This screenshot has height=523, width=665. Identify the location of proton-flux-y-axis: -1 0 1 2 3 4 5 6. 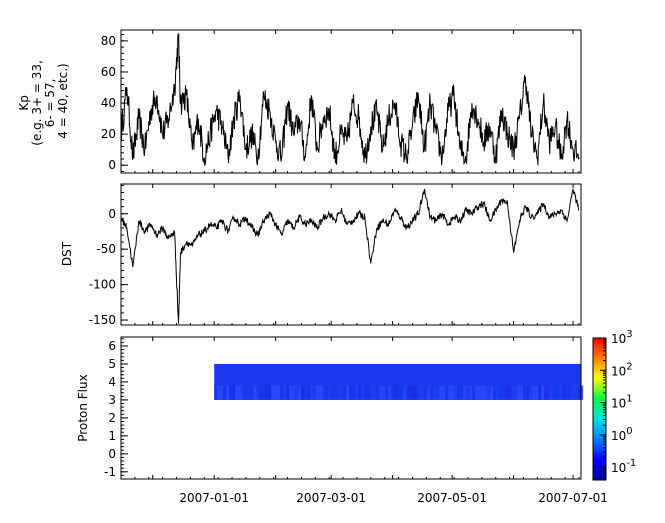
(116, 408).